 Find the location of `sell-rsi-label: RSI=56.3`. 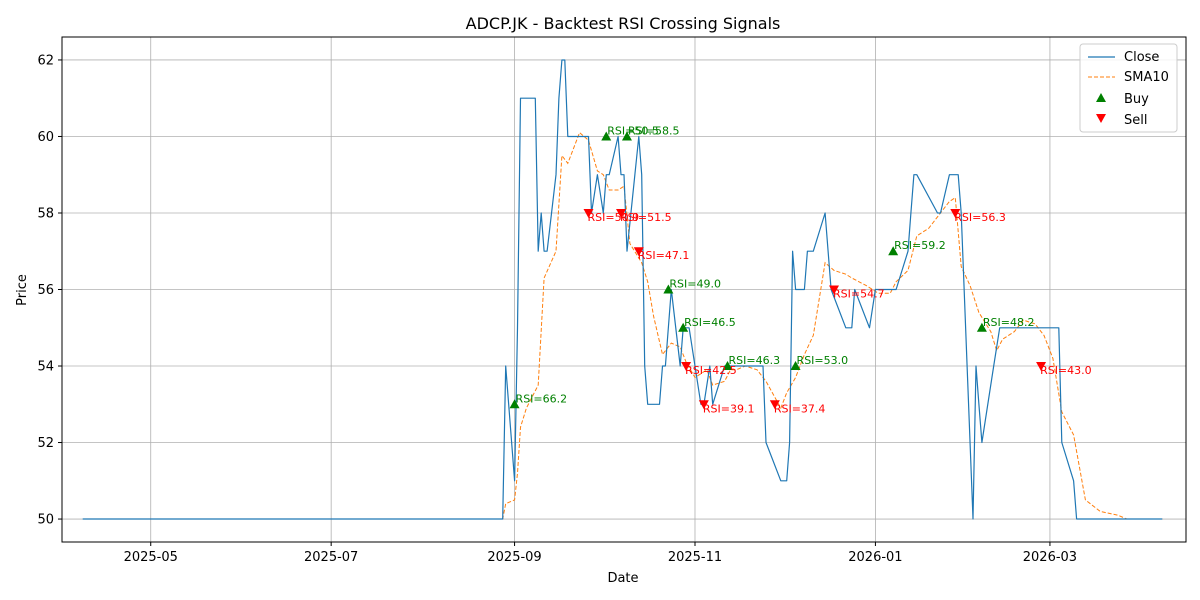

sell-rsi-label: RSI=56.3 is located at coordinates (980, 217).